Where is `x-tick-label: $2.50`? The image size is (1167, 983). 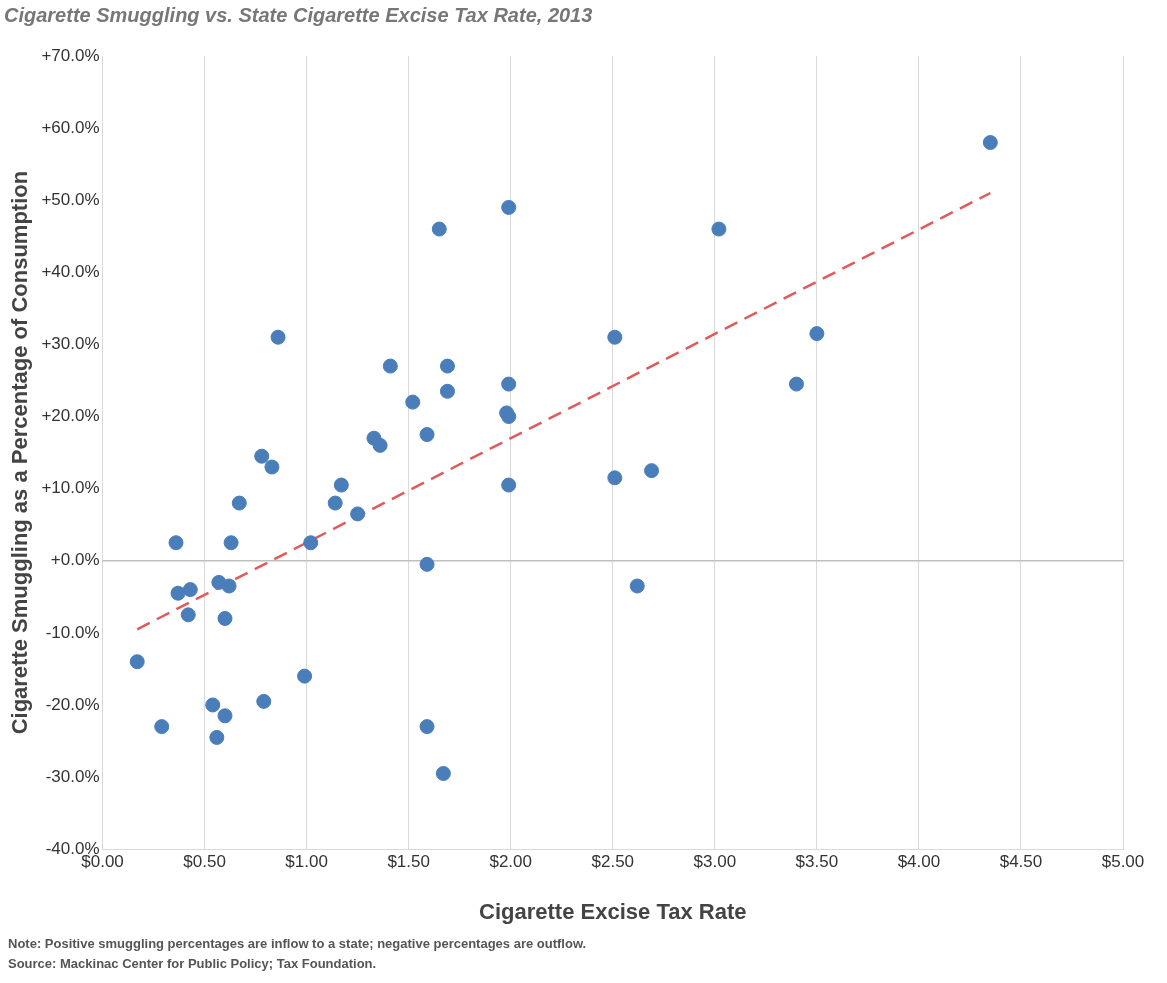 x-tick-label: $2.50 is located at coordinates (613, 862).